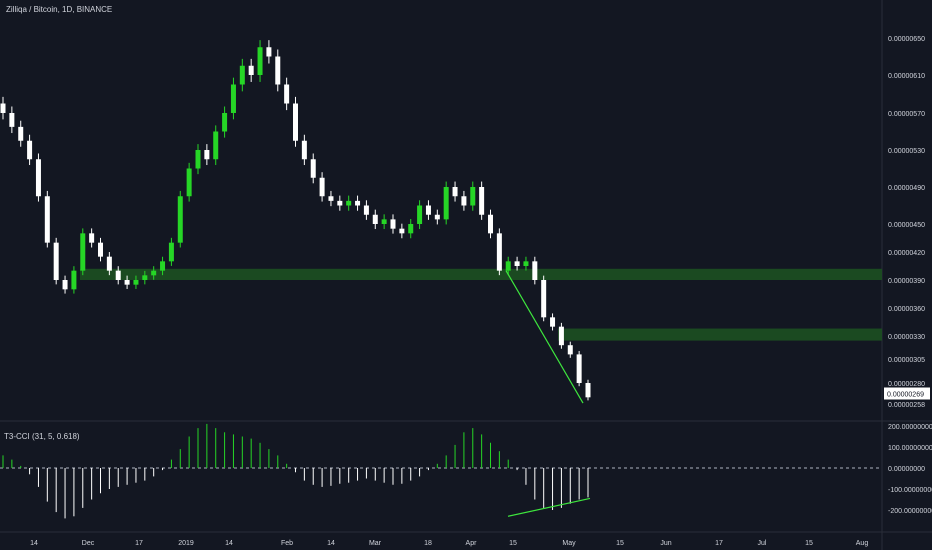 This screenshot has width=932, height=550. I want to click on cci-trendline, so click(549, 507).